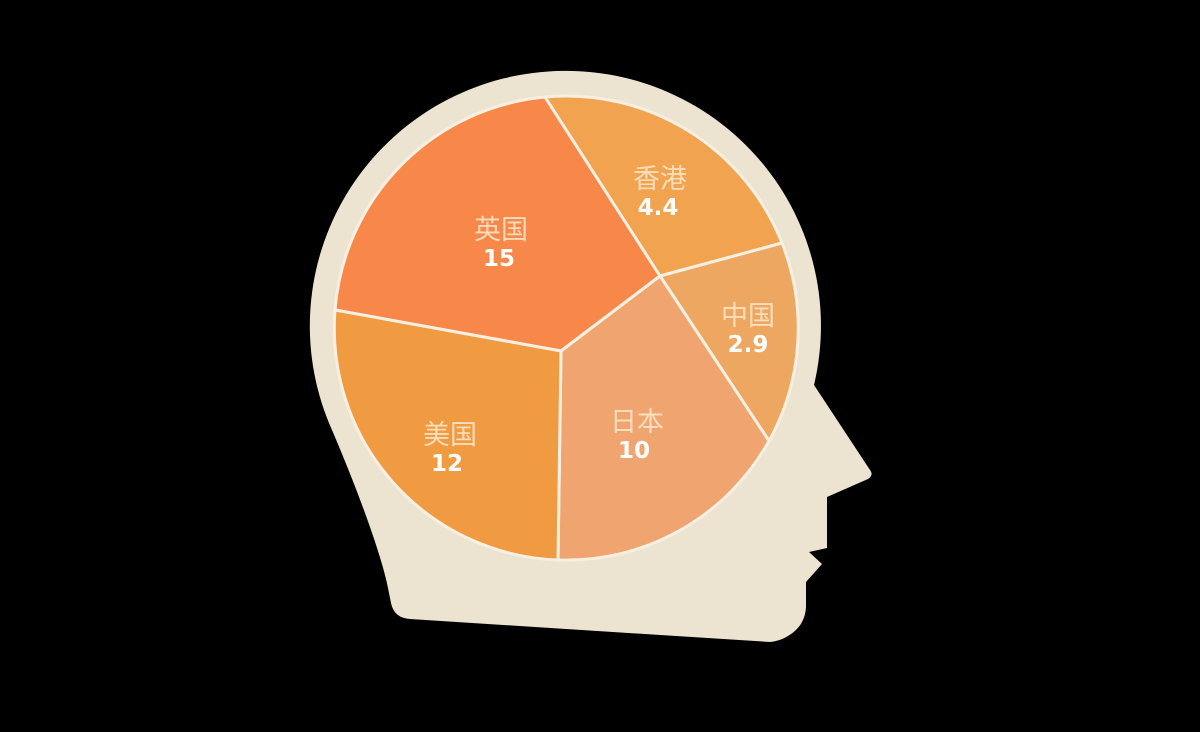  I want to click on pie-slice-usa, so click(447, 435).